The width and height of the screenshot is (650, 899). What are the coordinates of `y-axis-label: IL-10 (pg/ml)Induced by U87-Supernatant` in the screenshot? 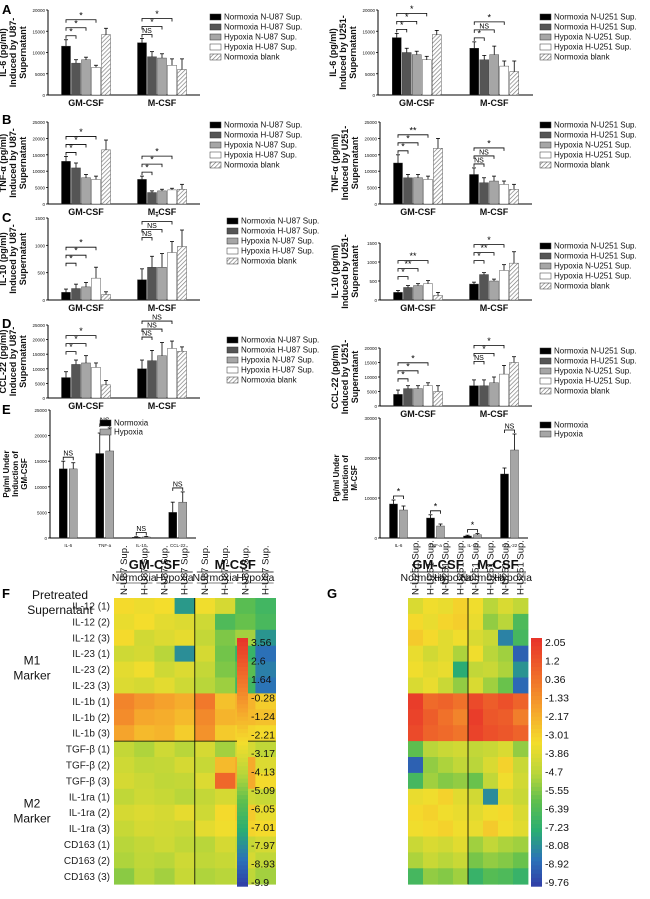 It's located at (14, 259).